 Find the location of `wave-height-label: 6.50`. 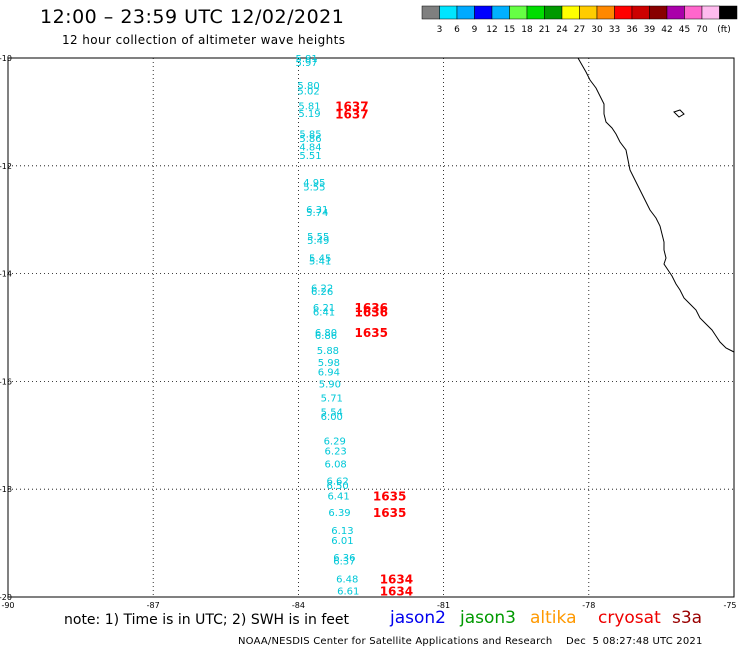

wave-height-label: 6.50 is located at coordinates (337, 486).